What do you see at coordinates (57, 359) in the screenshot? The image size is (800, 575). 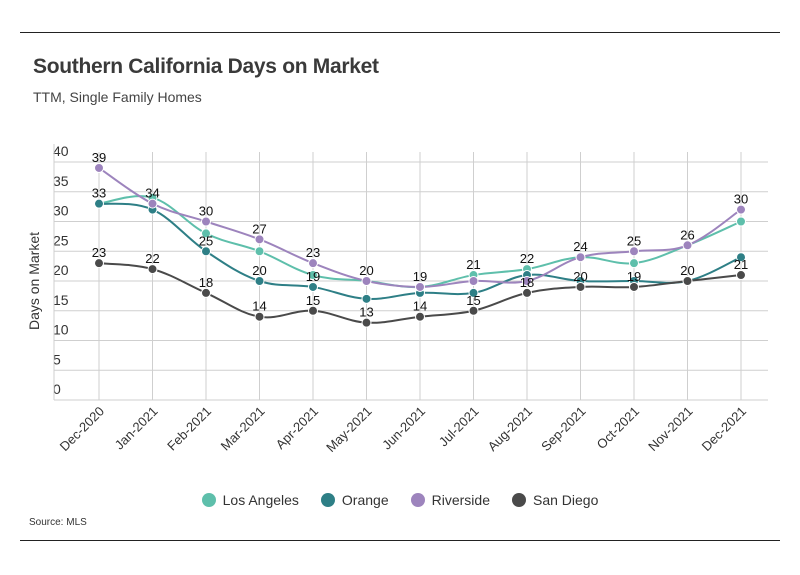 I see `y-tick-label: 5` at bounding box center [57, 359].